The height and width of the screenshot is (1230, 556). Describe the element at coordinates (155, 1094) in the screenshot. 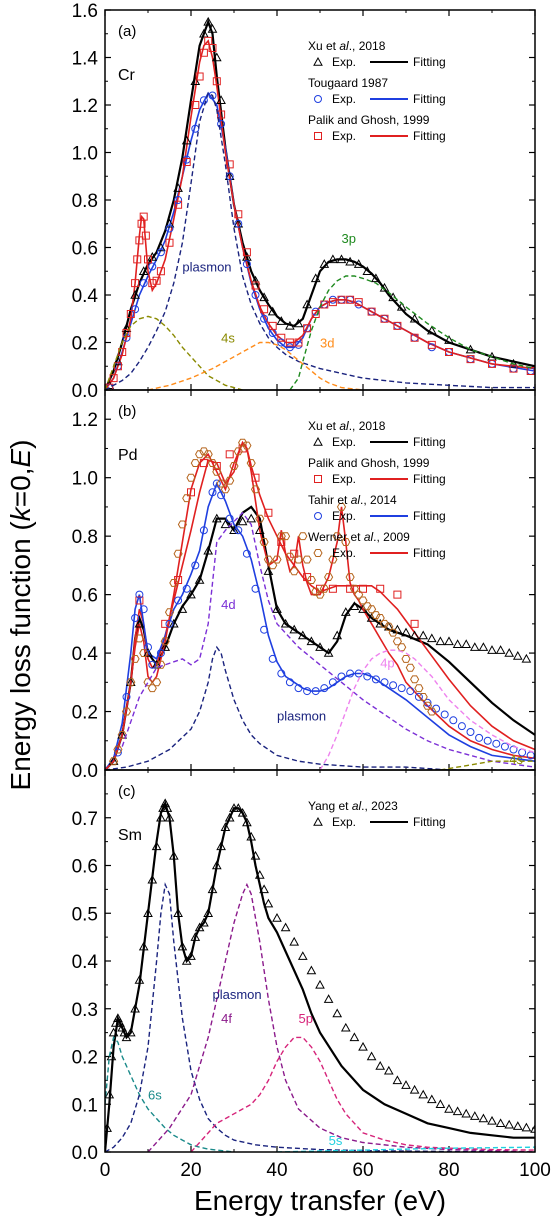

I see `peak-label-6s: 6s` at that location.